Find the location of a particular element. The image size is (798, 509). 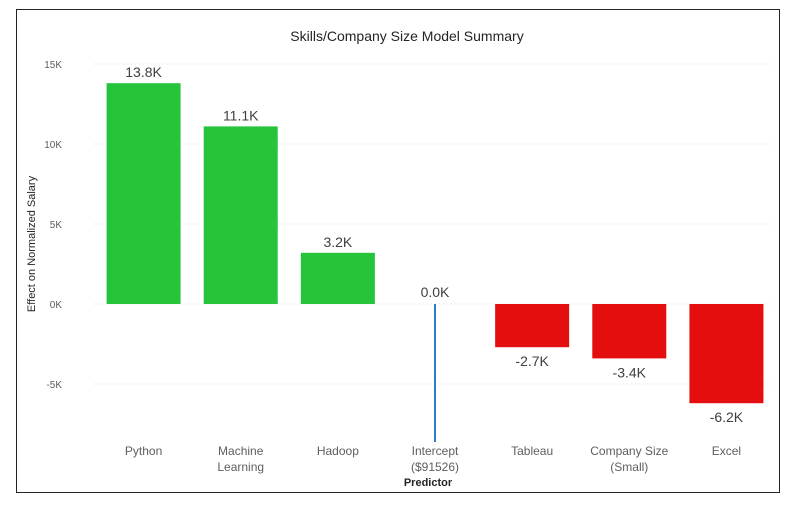

y-tick-label: -5K is located at coordinates (54, 385).